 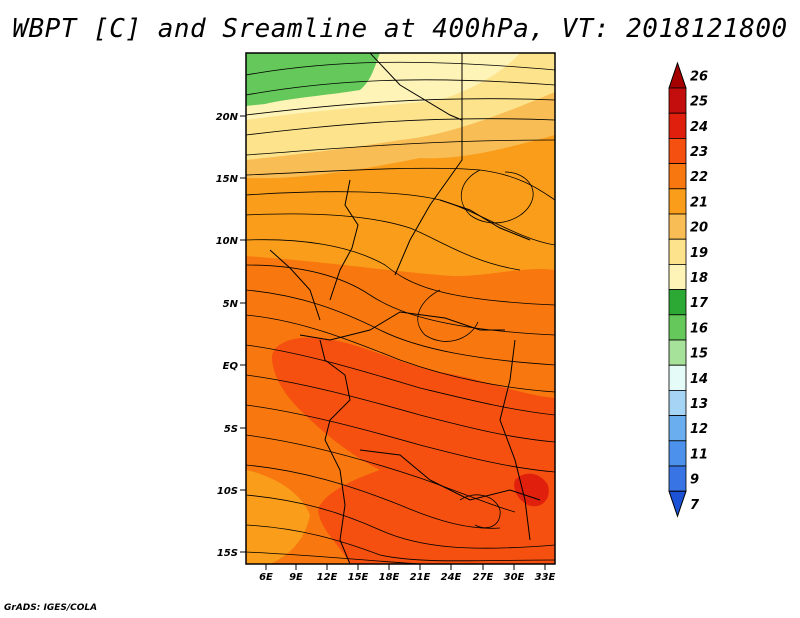 What do you see at coordinates (695, 505) in the screenshot?
I see `colorbar-label: 7` at bounding box center [695, 505].